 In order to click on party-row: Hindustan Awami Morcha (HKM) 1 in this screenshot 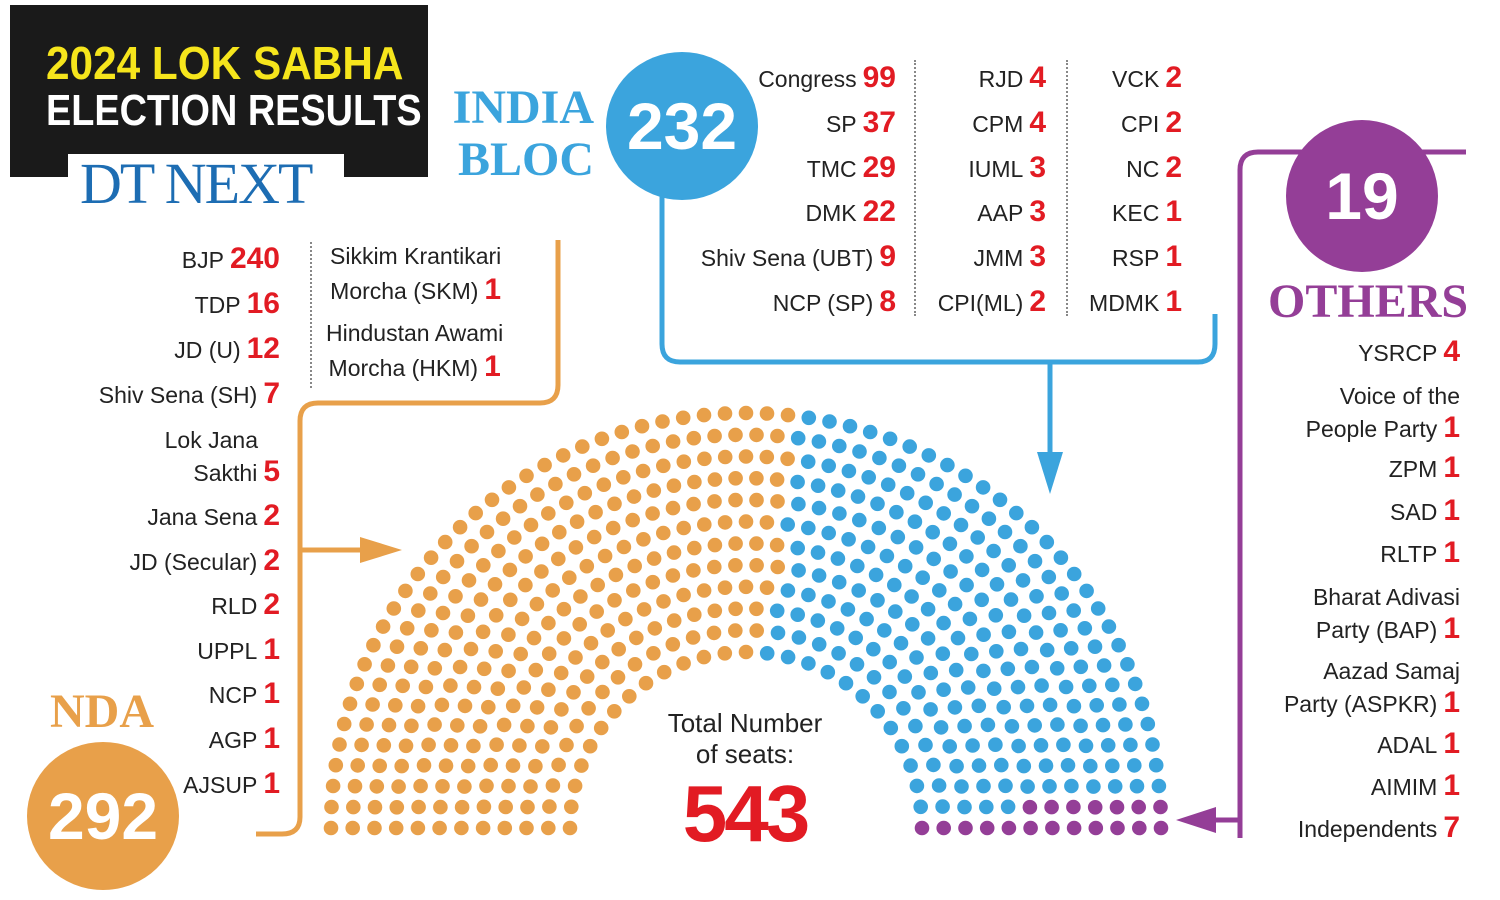, I will do `click(414, 351)`.